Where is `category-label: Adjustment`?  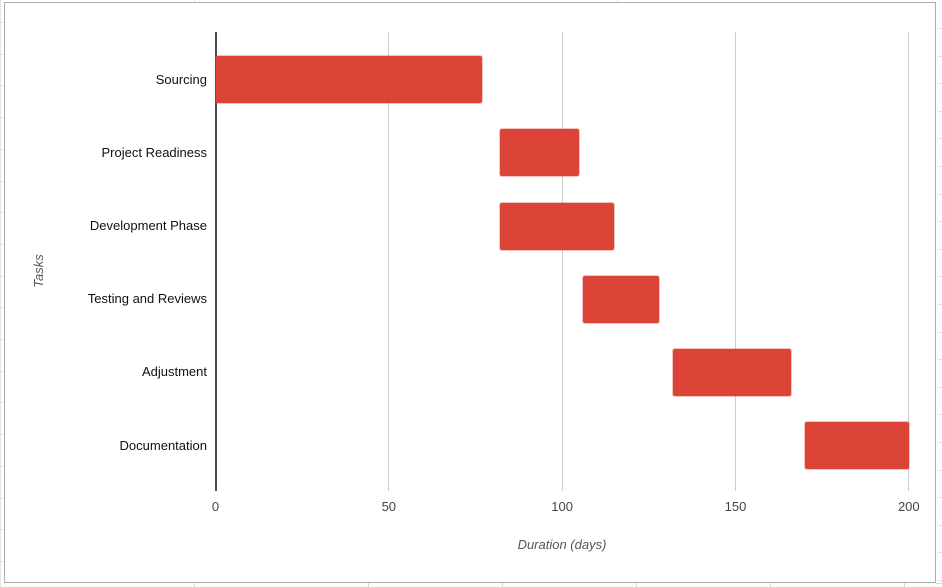
category-label: Adjustment is located at coordinates (174, 372).